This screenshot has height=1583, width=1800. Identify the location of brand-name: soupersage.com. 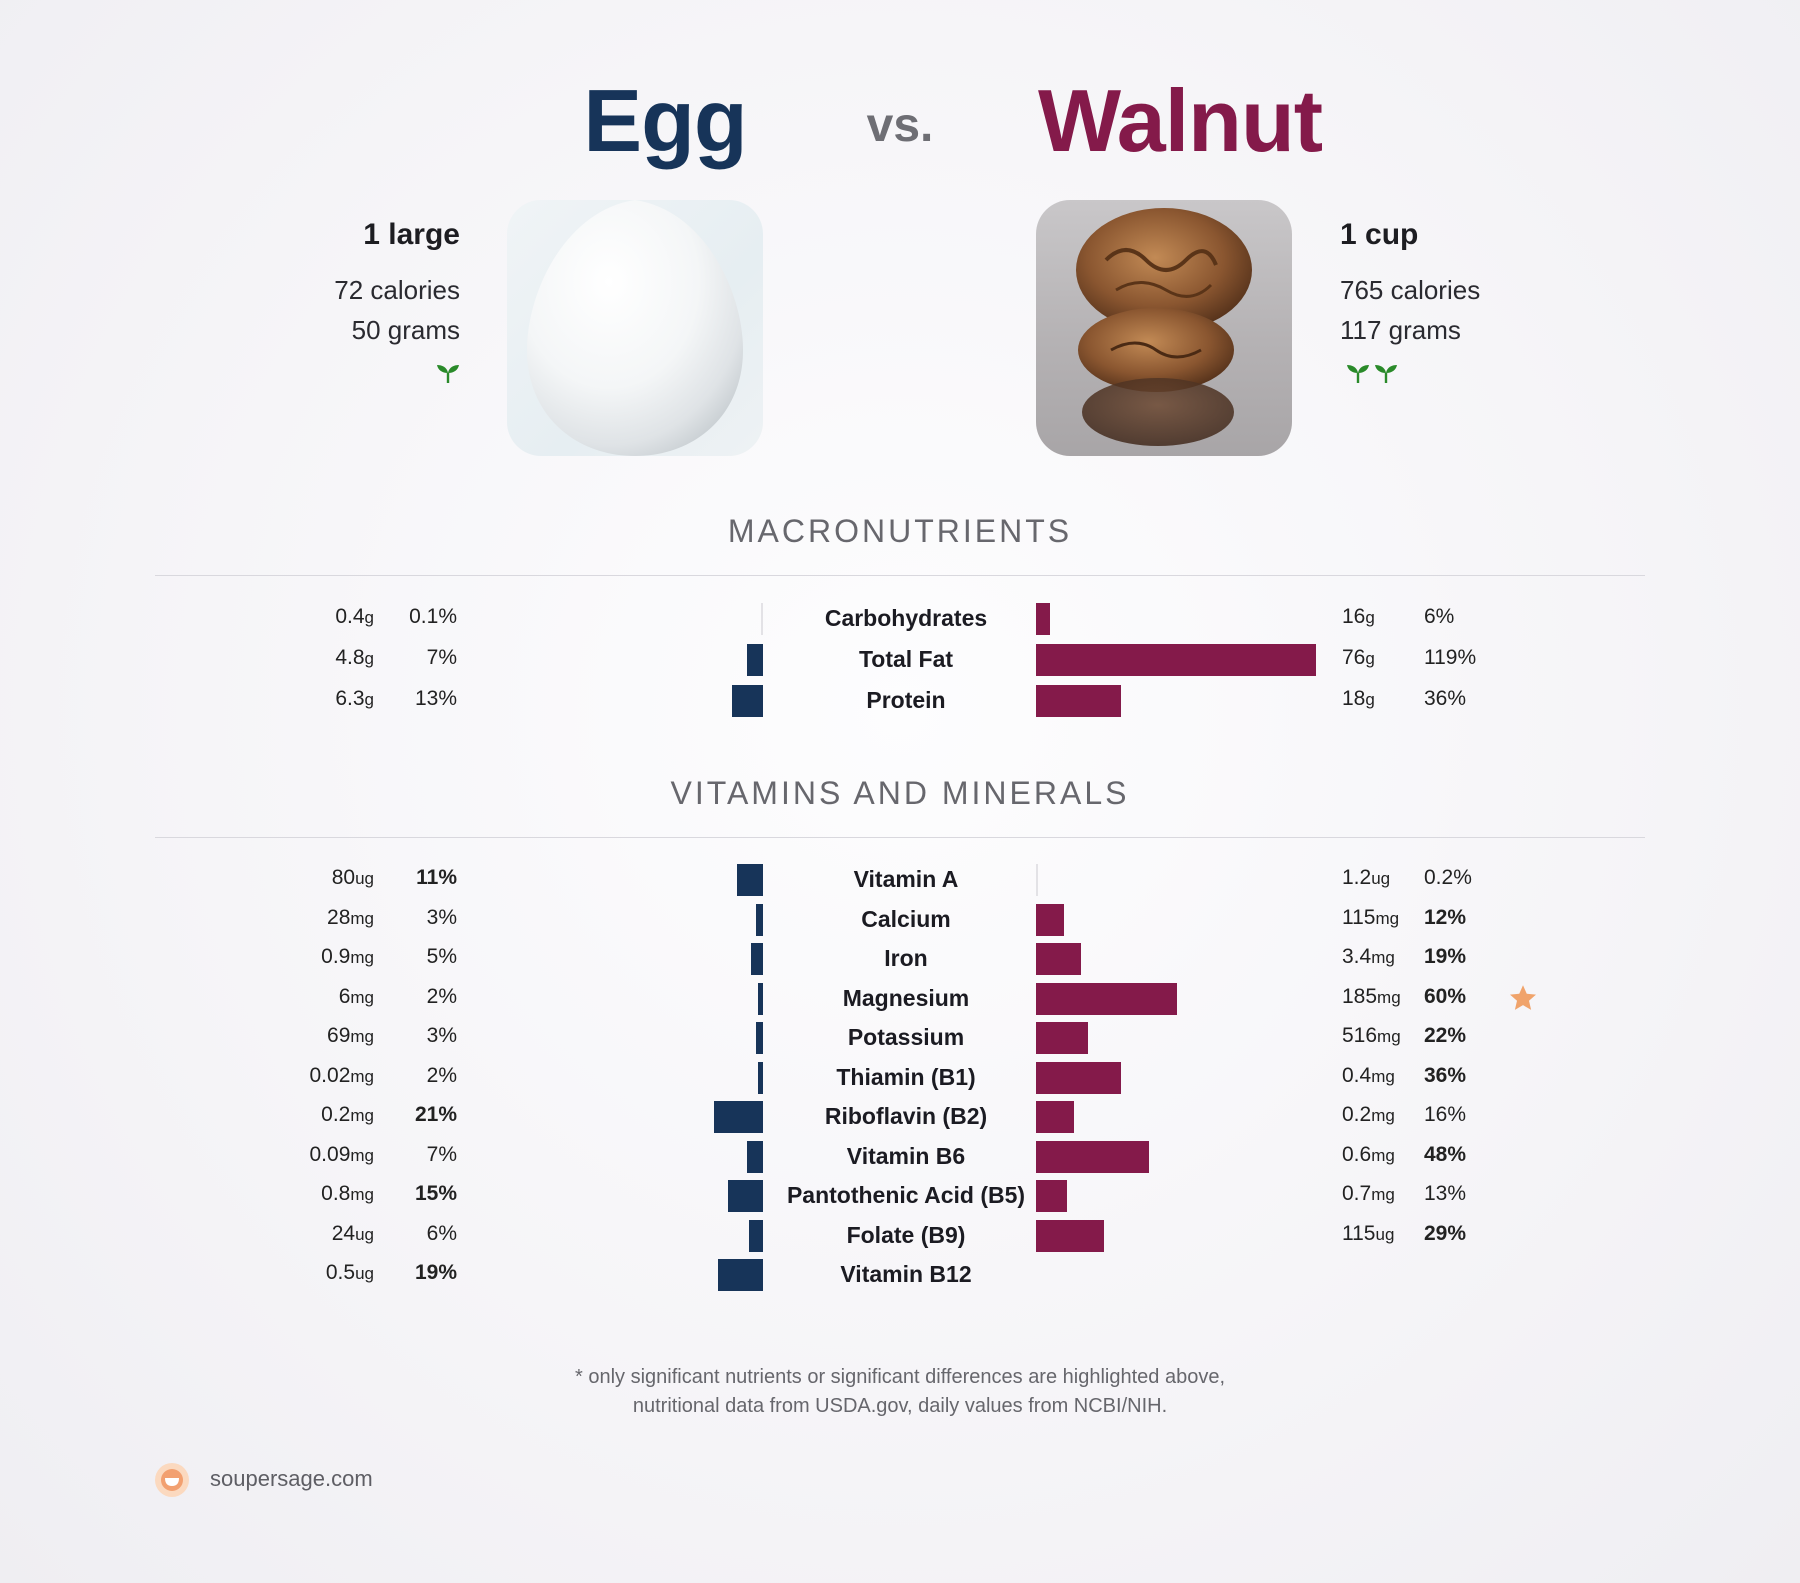
(291, 1478).